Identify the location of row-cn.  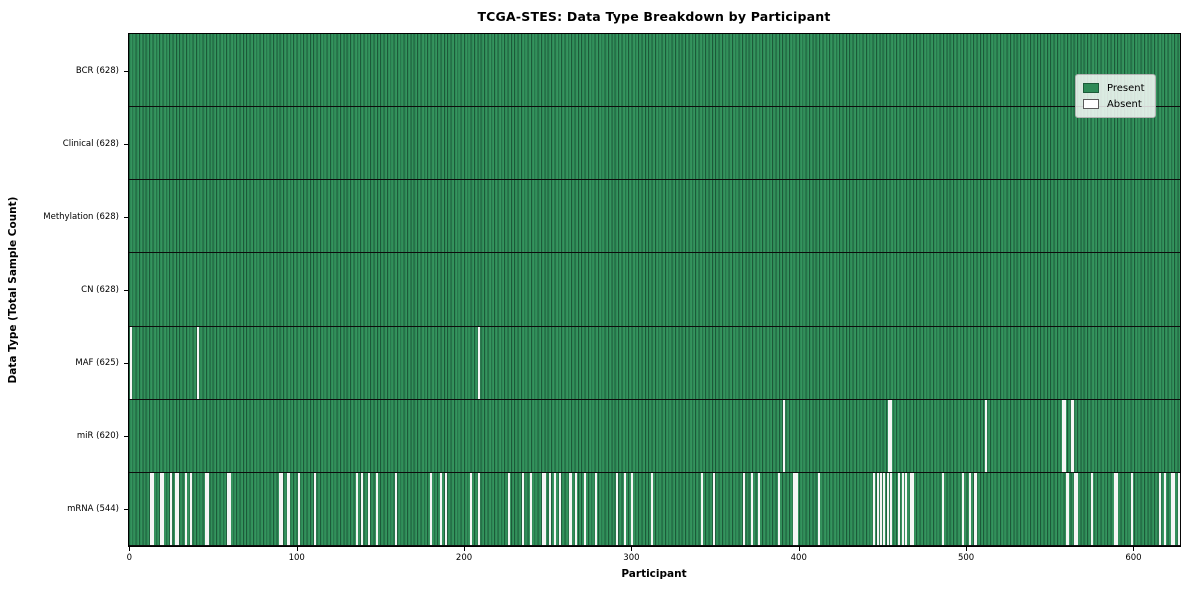
(654, 290).